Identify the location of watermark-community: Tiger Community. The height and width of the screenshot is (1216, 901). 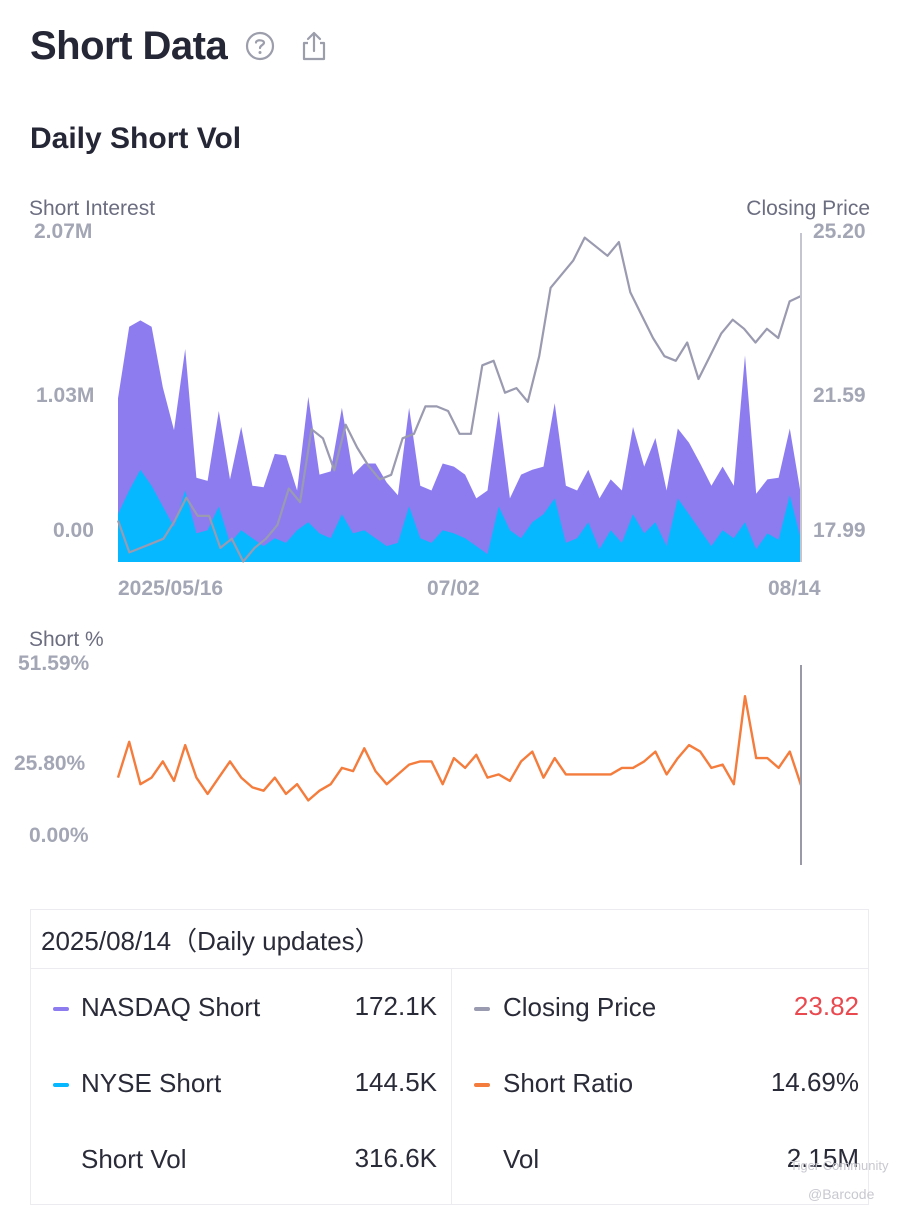
(839, 1165).